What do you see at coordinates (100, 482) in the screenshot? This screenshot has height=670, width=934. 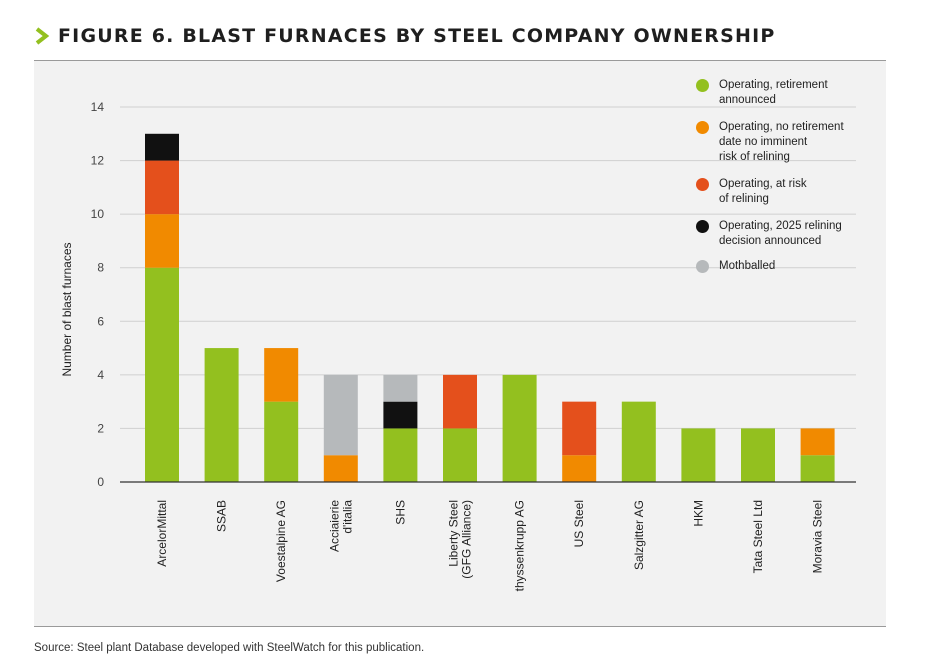 I see `y-tick-label: 0` at bounding box center [100, 482].